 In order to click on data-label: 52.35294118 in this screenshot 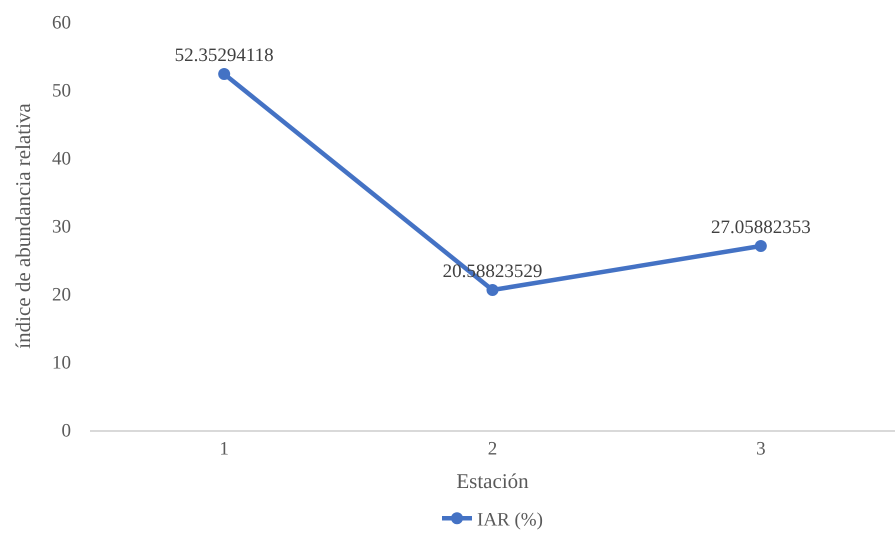, I will do `click(224, 55)`.